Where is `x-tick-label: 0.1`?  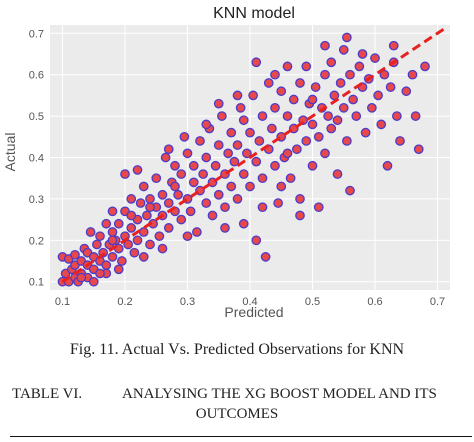
x-tick-label: 0.1 is located at coordinates (62, 302).